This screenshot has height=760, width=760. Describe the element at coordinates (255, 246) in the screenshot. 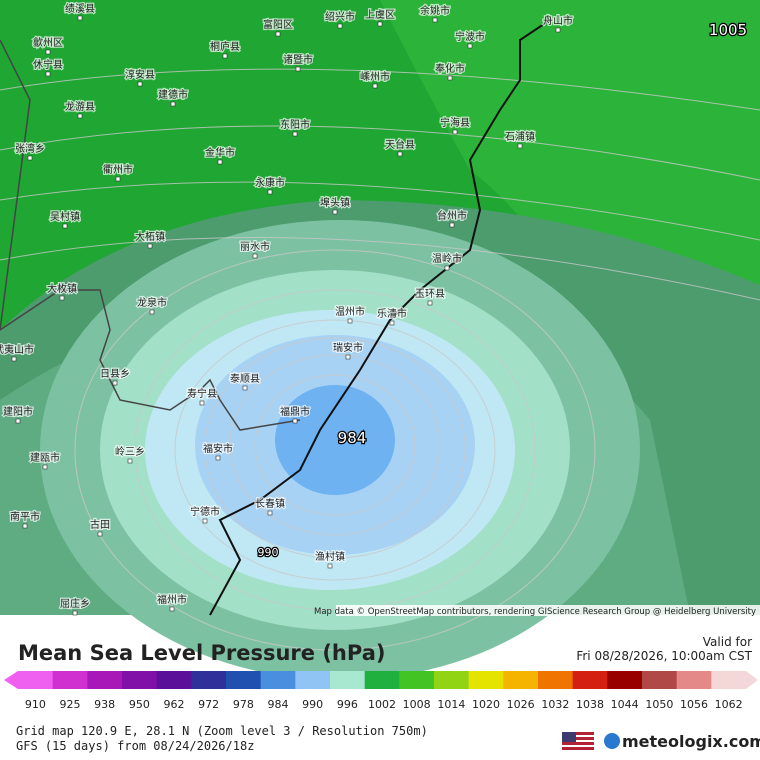

I see `place-label: 丽水市` at that location.